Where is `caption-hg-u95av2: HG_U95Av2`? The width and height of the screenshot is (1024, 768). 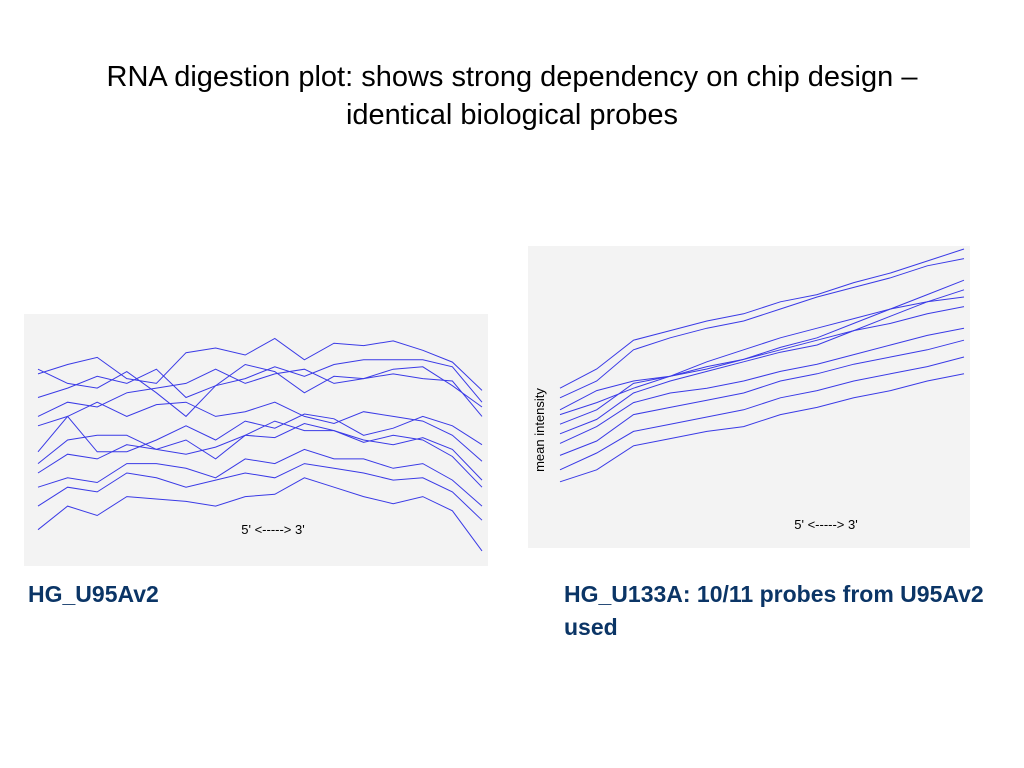 caption-hg-u95av2: HG_U95Av2 is located at coordinates (93, 594).